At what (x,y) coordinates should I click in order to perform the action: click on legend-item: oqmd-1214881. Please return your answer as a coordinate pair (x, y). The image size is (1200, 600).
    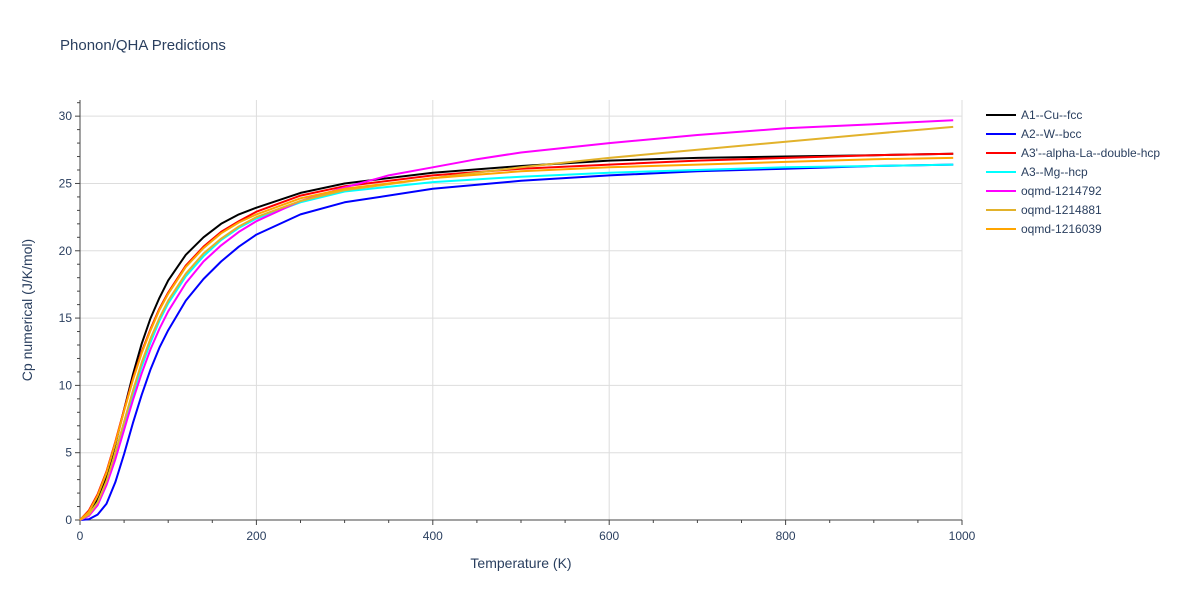
    Looking at the image, I should click on (1044, 210).